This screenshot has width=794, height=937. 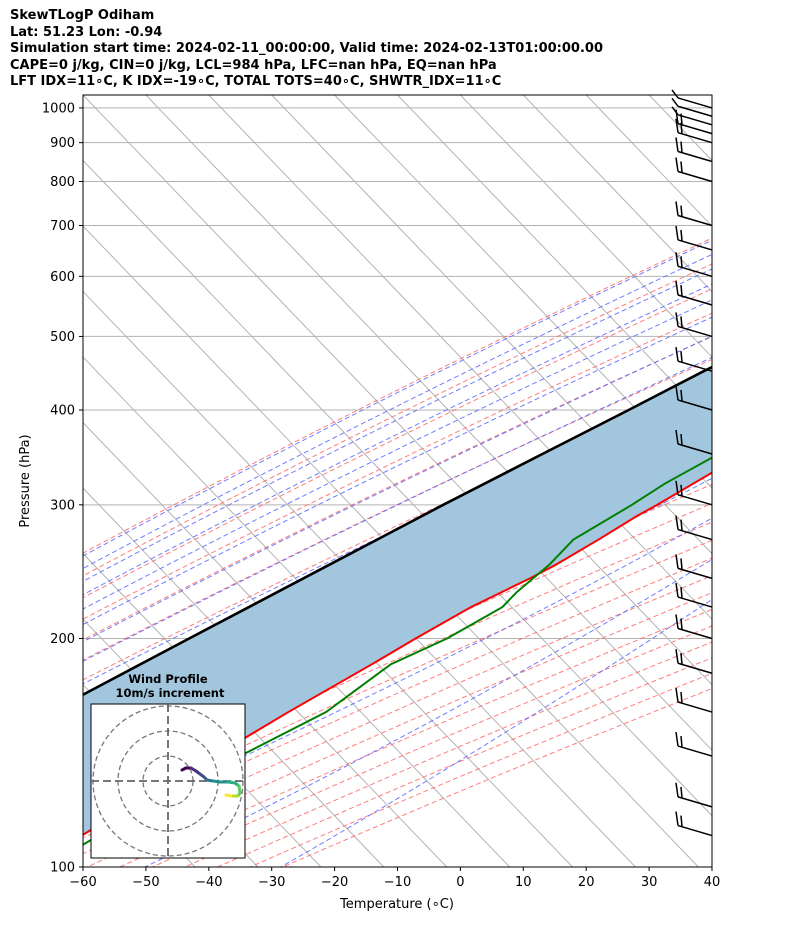 I want to click on station-location: Lat: 51.23 Lon: -0.94, so click(x=86, y=32).